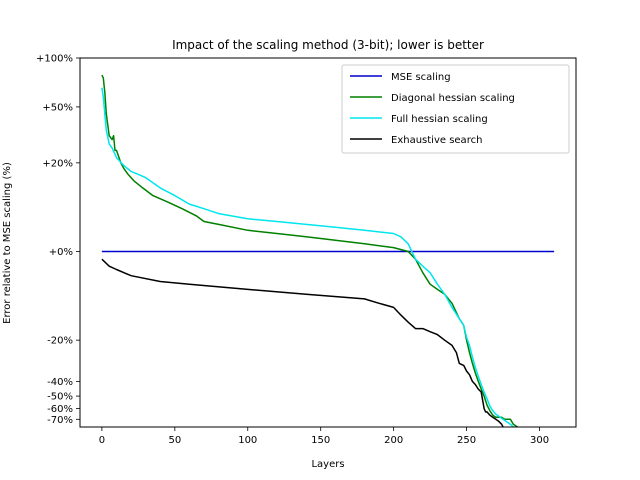 The width and height of the screenshot is (640, 480). What do you see at coordinates (102, 440) in the screenshot?
I see `x-tick-label: 0` at bounding box center [102, 440].